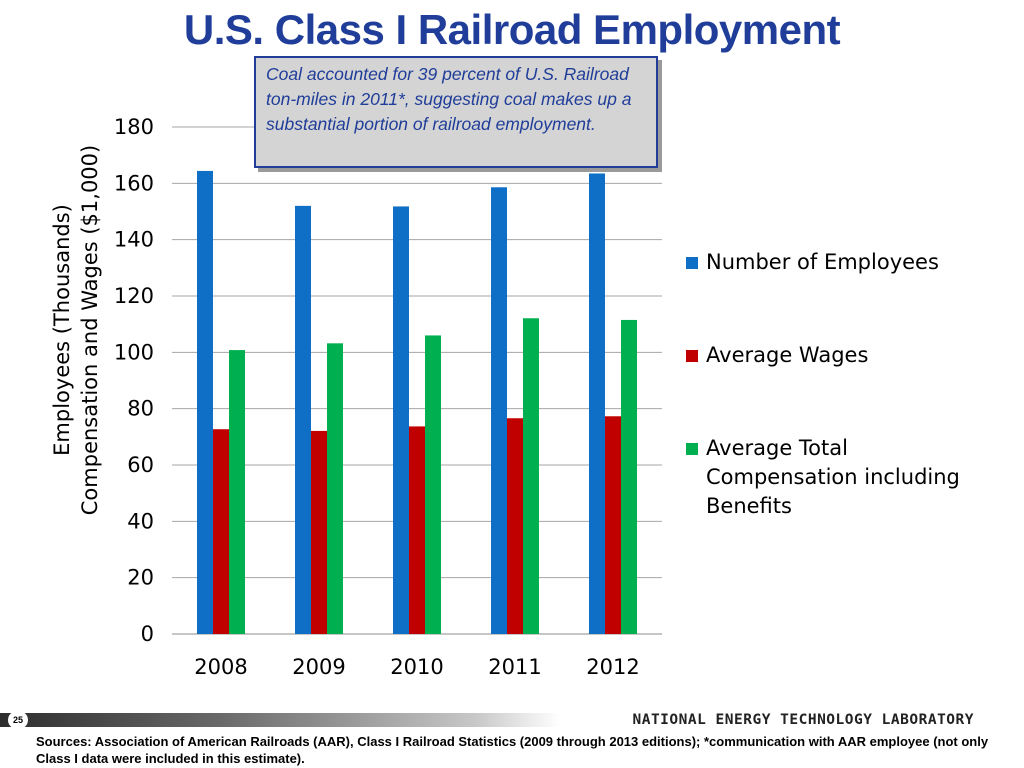  I want to click on y-tick-label: 0, so click(147, 634).